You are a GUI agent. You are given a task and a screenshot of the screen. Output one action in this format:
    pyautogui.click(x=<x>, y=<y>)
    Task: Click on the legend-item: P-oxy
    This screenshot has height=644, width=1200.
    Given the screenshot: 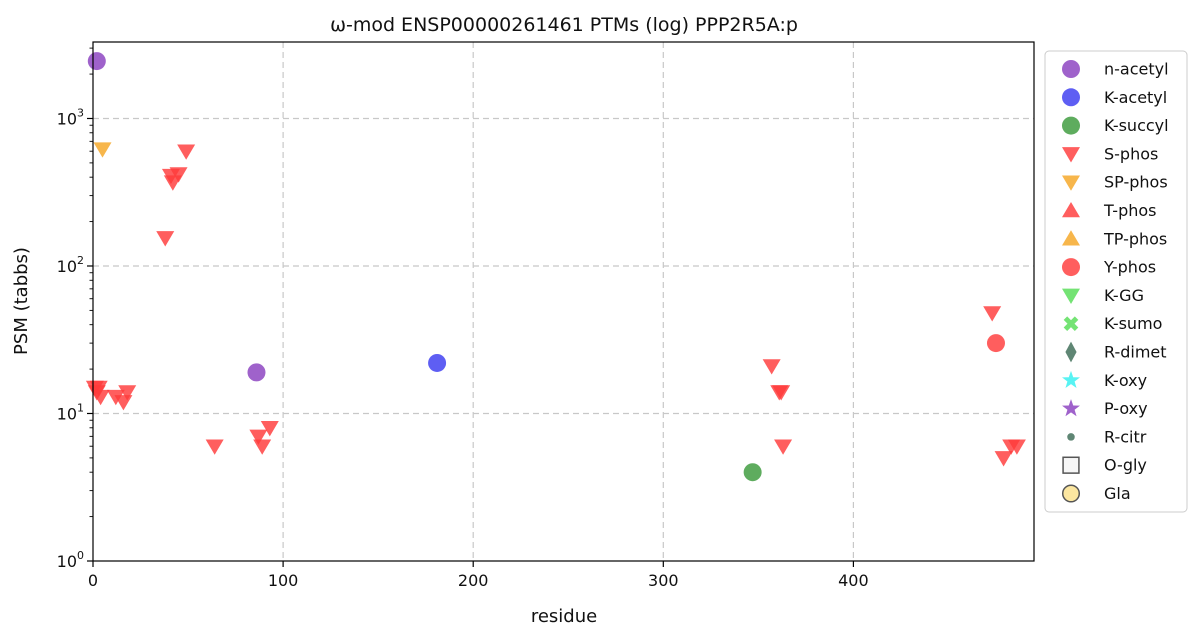 What is the action you would take?
    pyautogui.click(x=1105, y=408)
    